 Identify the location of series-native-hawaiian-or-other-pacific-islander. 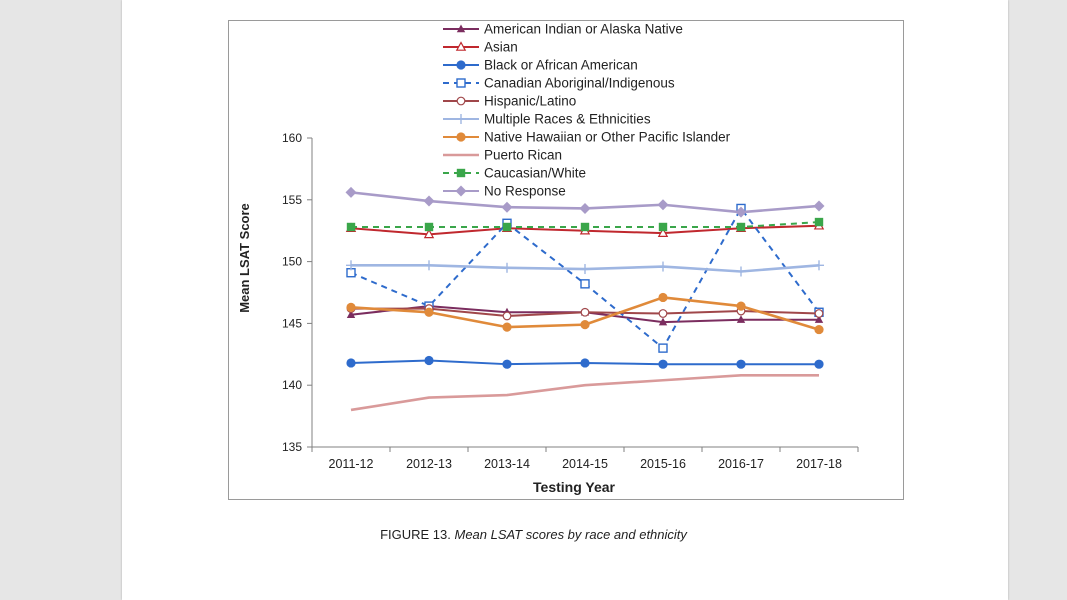
(585, 313).